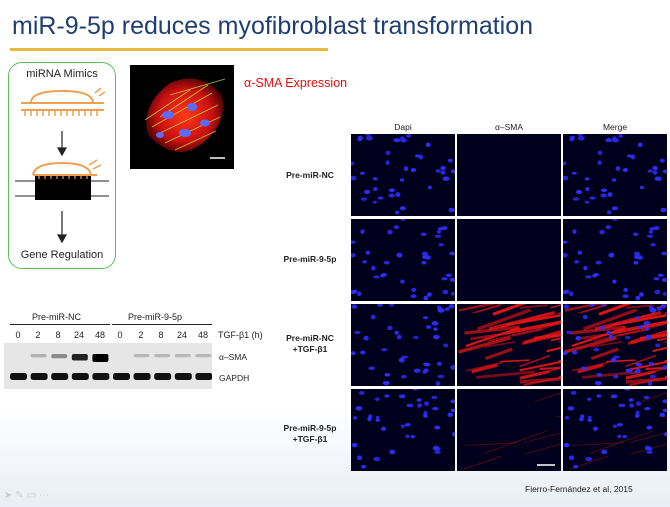  I want to click on blot-membrane, so click(108, 366).